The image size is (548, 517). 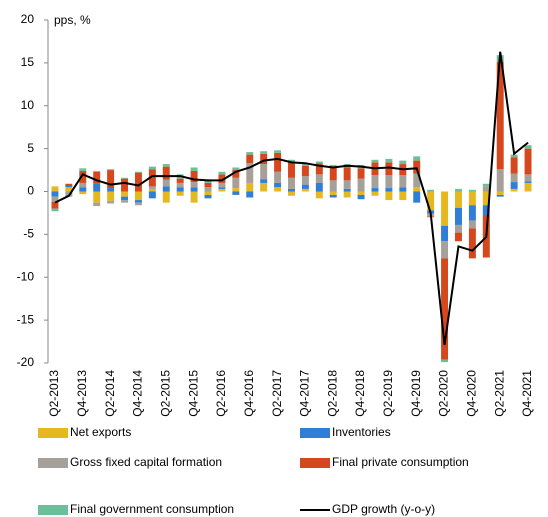 What do you see at coordinates (383, 509) in the screenshot?
I see `legend-label: GDP growth (y-o-y)` at bounding box center [383, 509].